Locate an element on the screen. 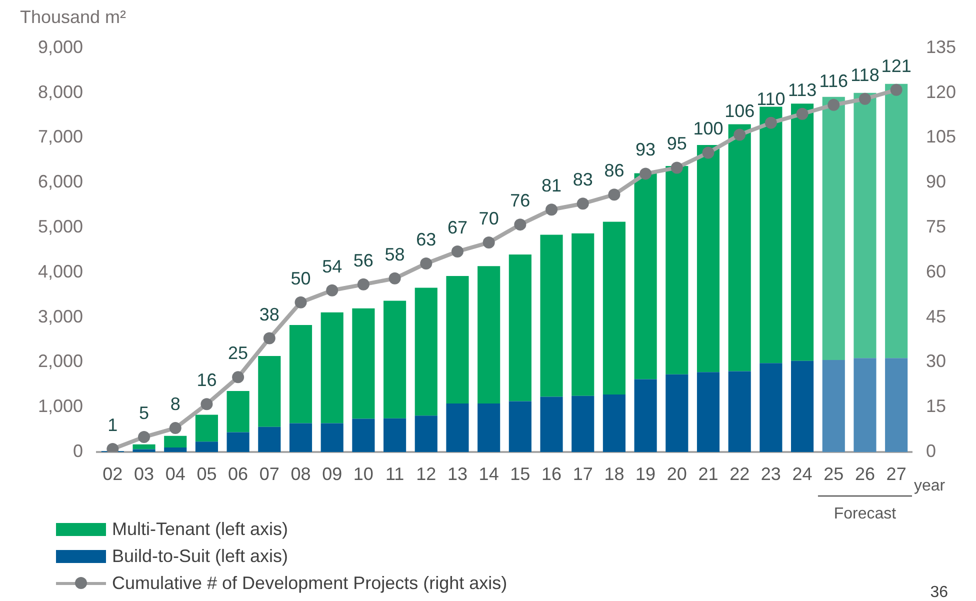  x-tick-label: 09 is located at coordinates (332, 474).